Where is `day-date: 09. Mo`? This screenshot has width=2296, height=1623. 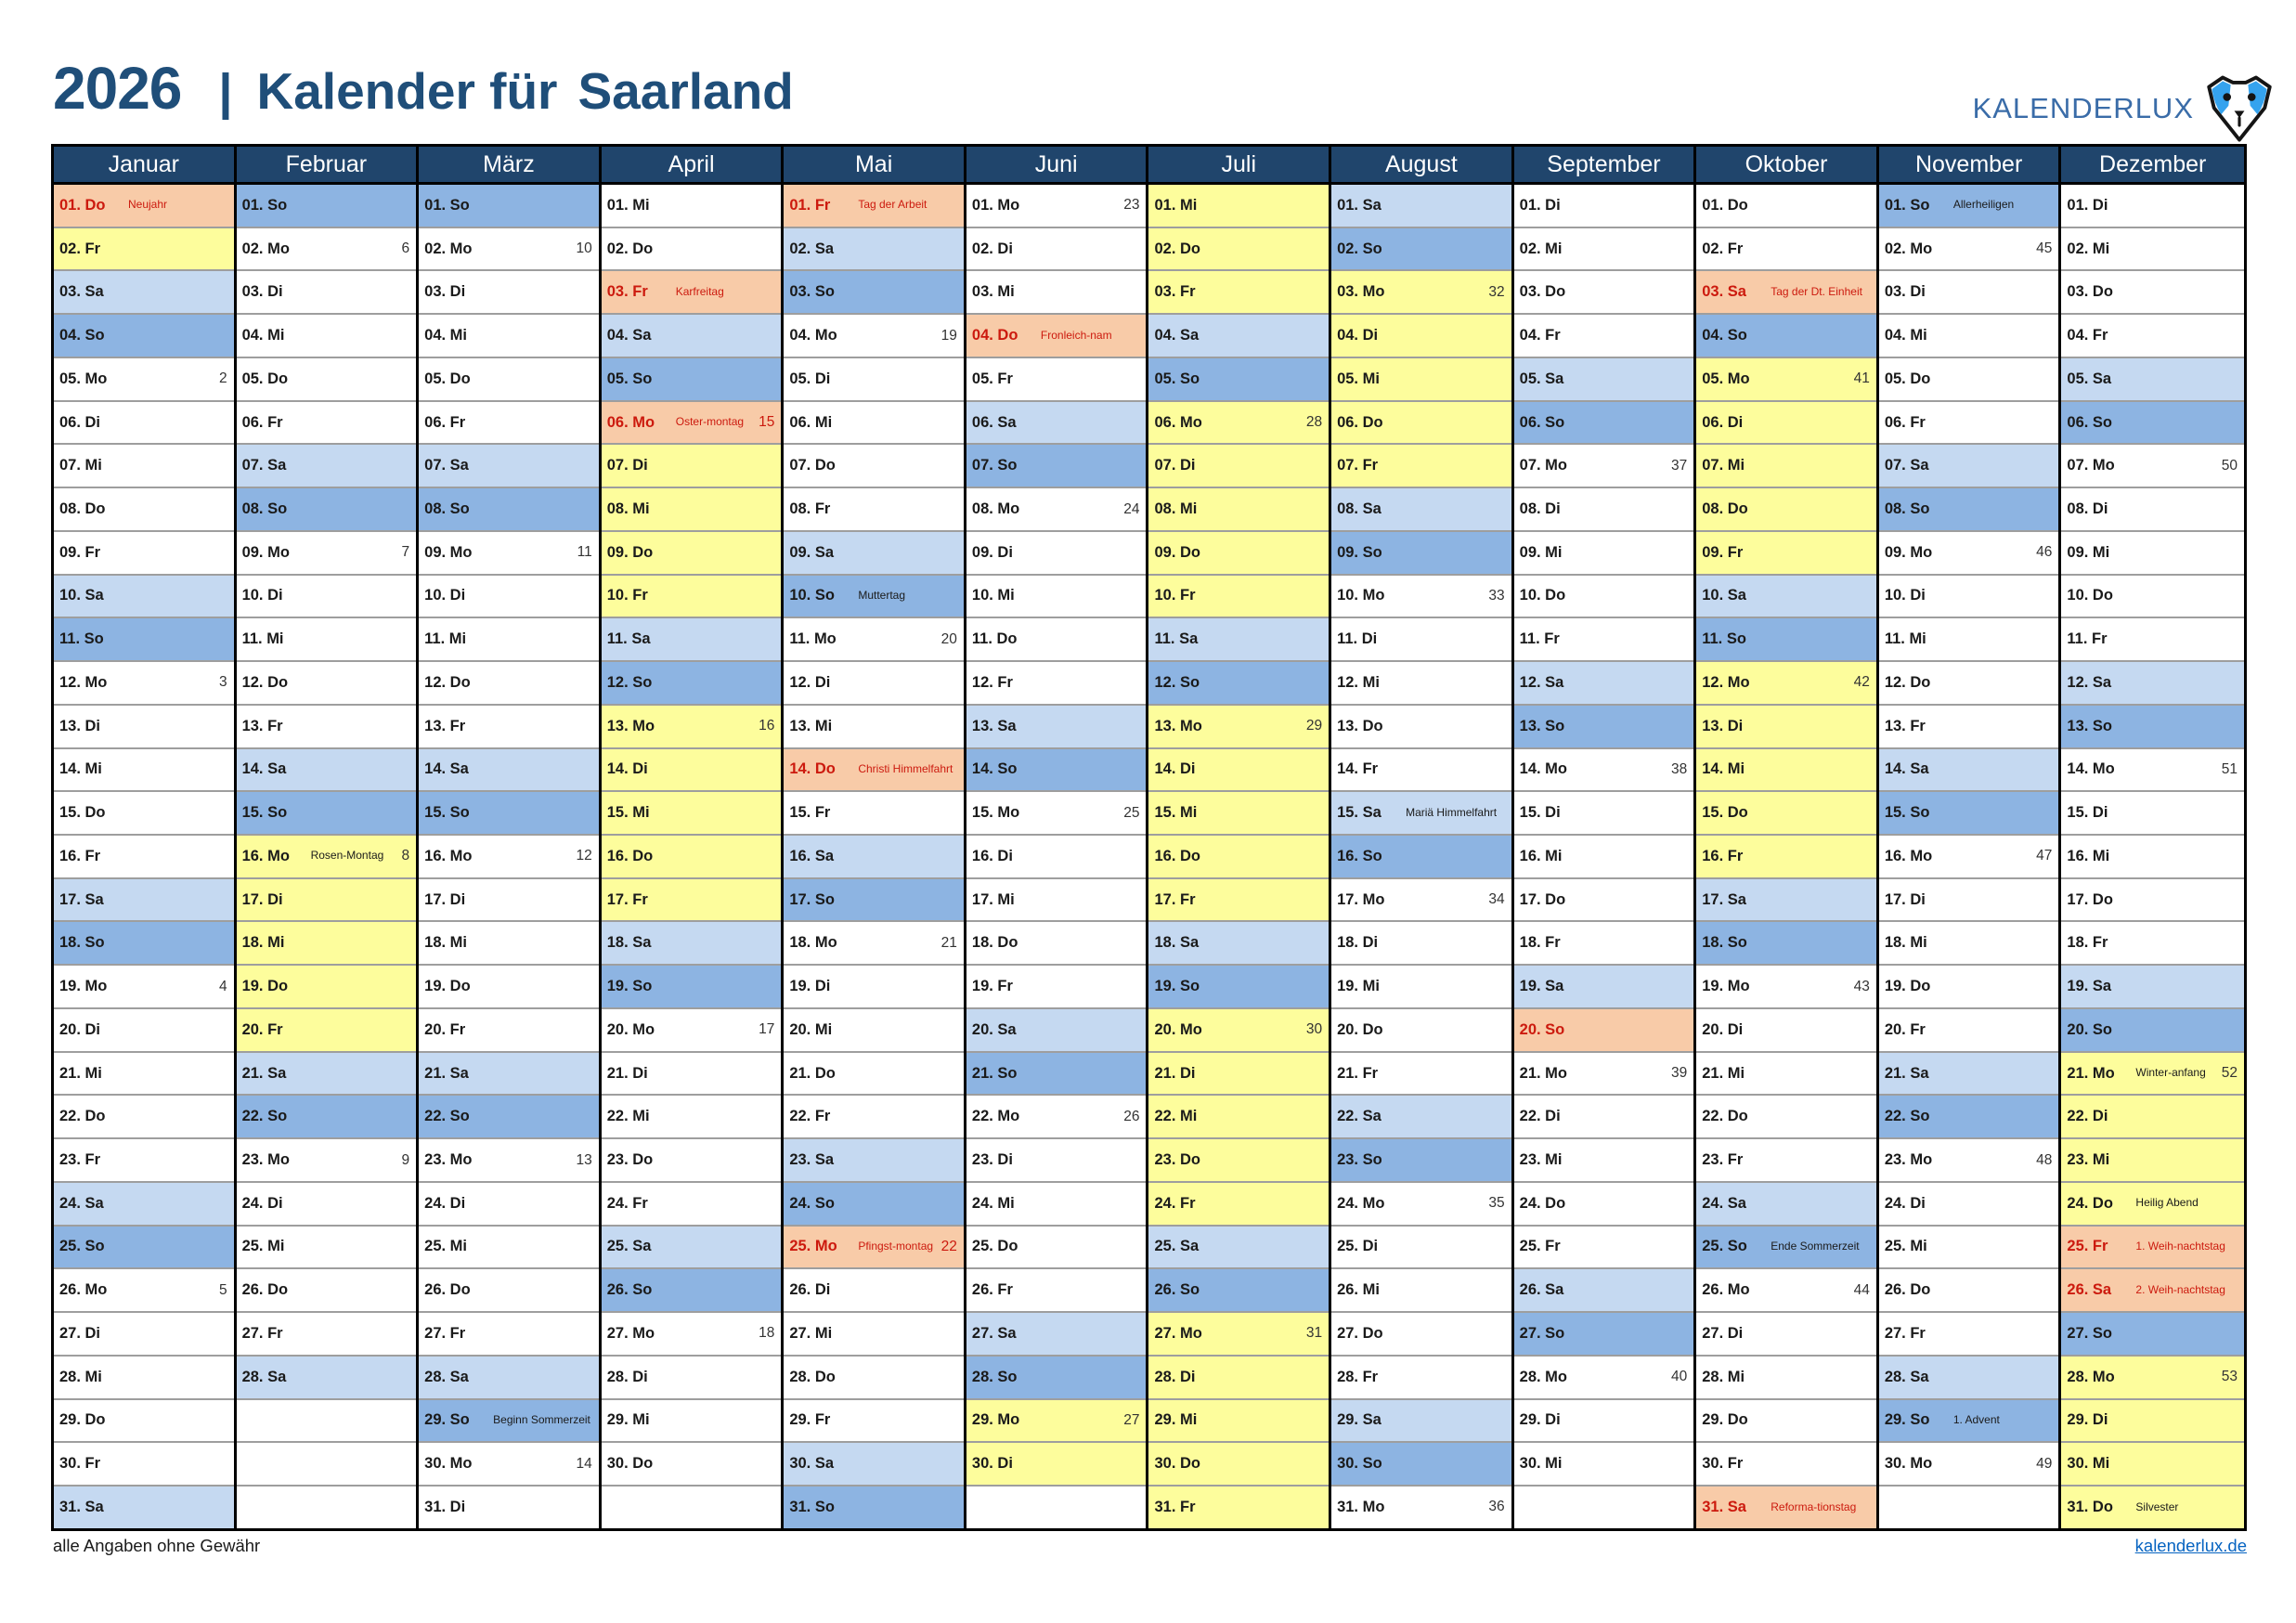 day-date: 09. Mo is located at coordinates (265, 552).